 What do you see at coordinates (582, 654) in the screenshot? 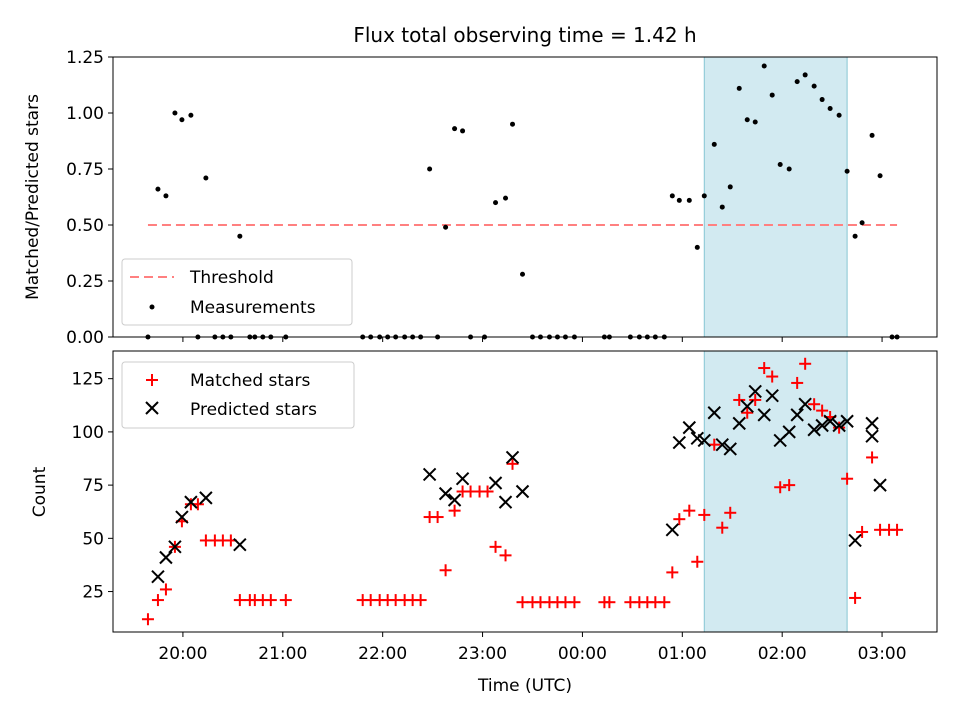
I see `x-tick-label: 00:00` at bounding box center [582, 654].